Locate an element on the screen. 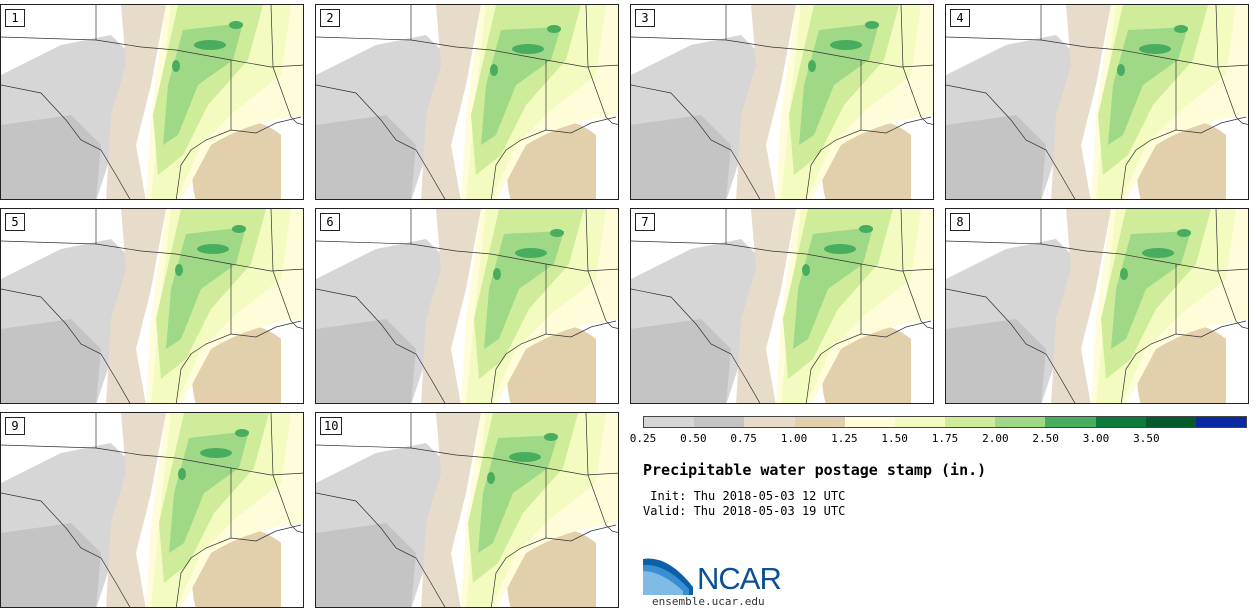 The height and width of the screenshot is (610, 1260). colorbar-tick-label: 0.50 is located at coordinates (693, 438).